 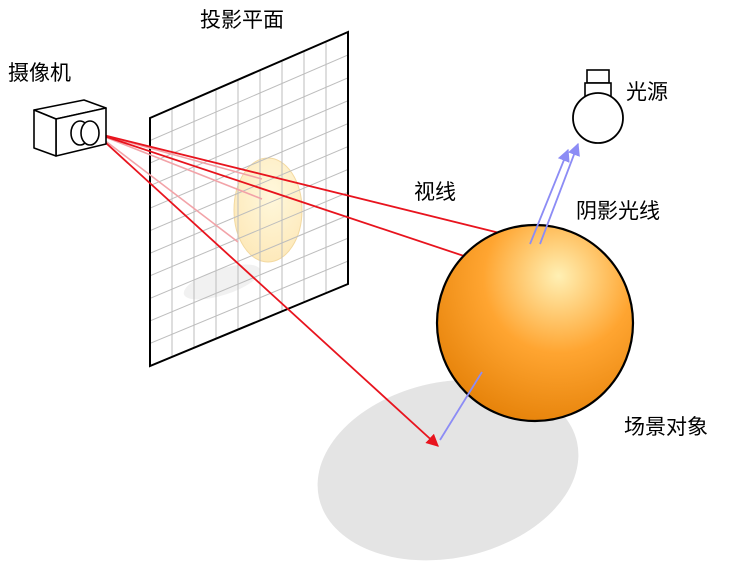 What do you see at coordinates (70, 128) in the screenshot?
I see `camera-icon` at bounding box center [70, 128].